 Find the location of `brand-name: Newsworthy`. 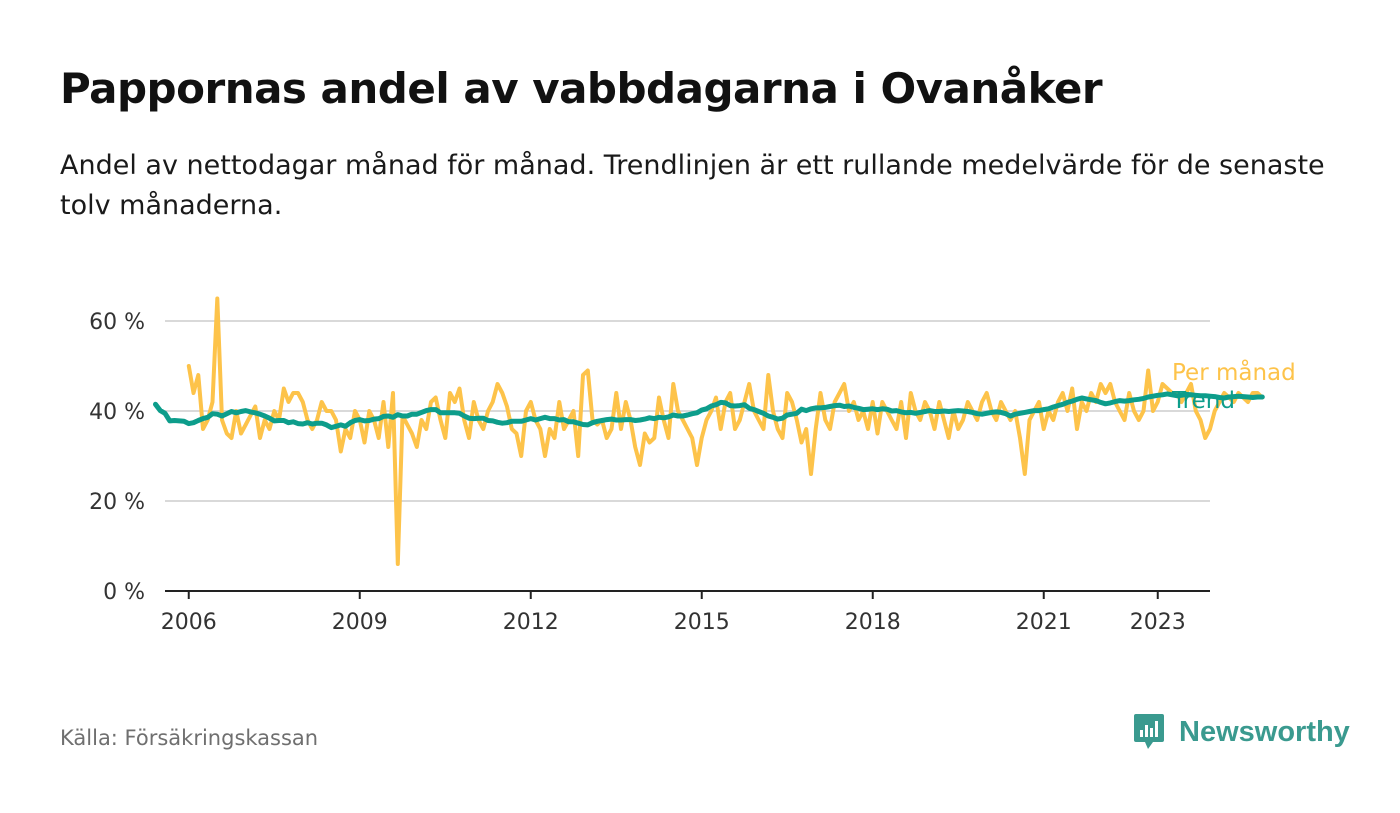

brand-name: Newsworthy is located at coordinates (1264, 731).